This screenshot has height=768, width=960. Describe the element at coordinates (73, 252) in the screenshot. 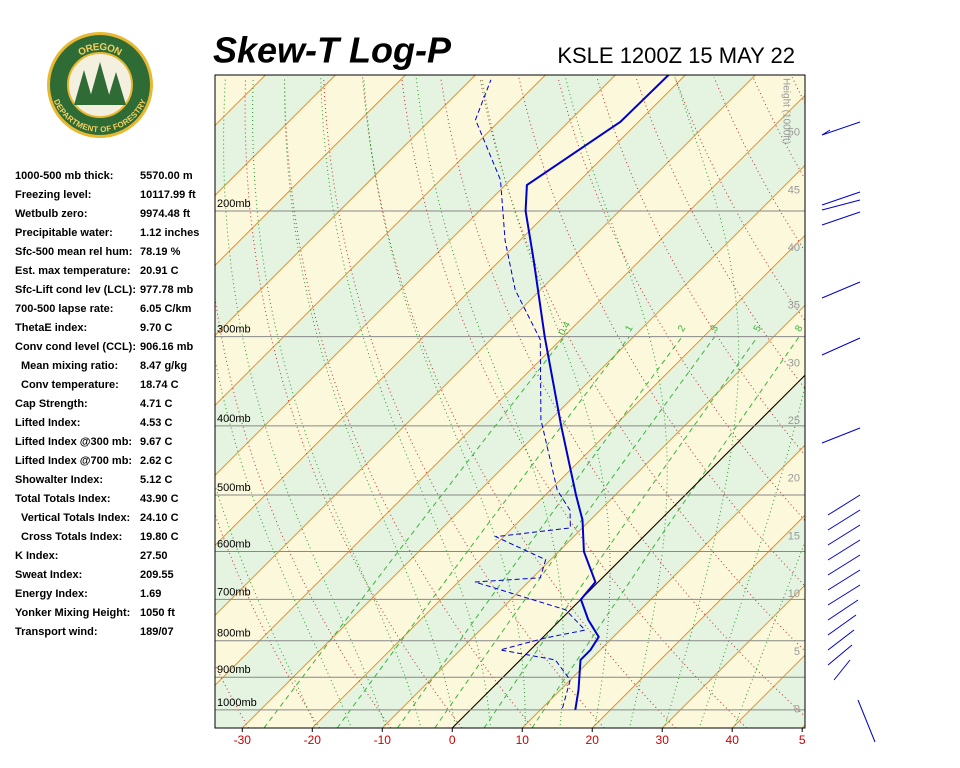

I see `stat-label: Sfc-500 mean rel hum:` at that location.